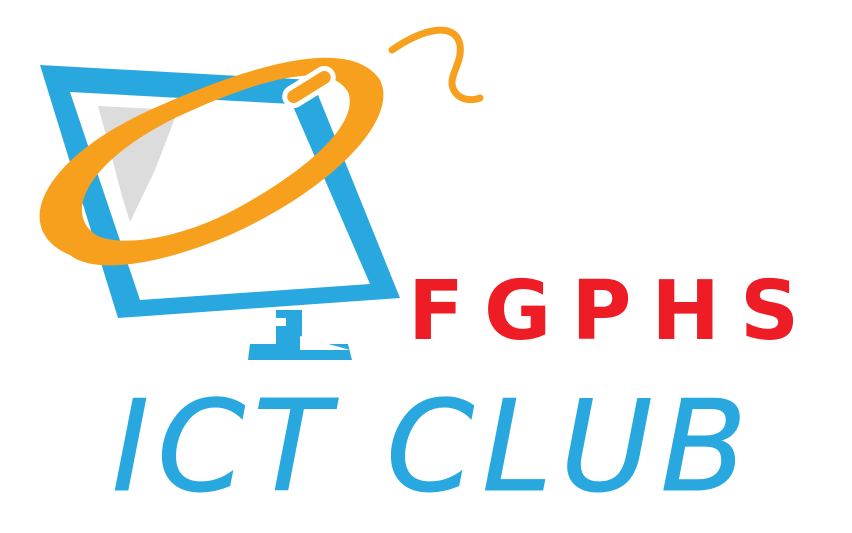 The height and width of the screenshot is (533, 852). I want to click on brand-top-text: FGPHS, so click(614, 311).